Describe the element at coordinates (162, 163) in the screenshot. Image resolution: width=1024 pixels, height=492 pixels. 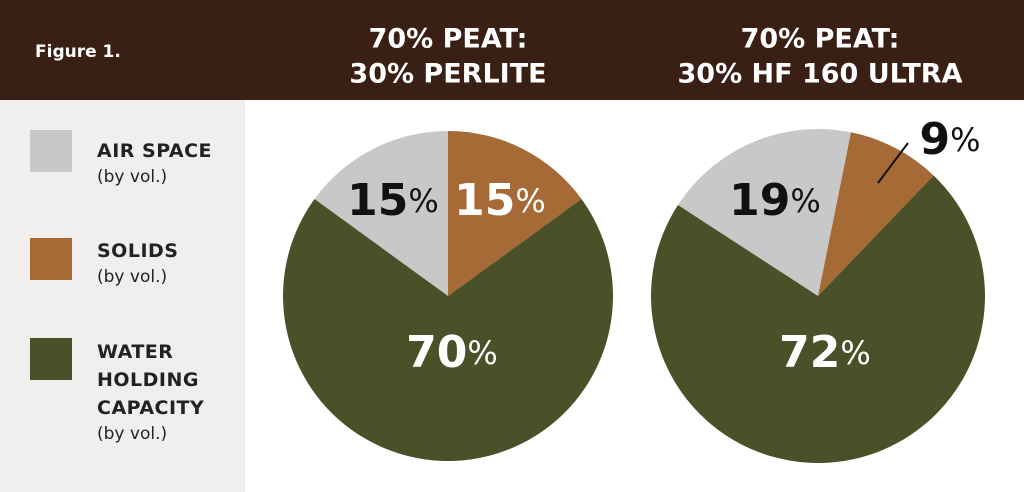
I see `legend-item: AIR SPACE (by vol.)` at that location.